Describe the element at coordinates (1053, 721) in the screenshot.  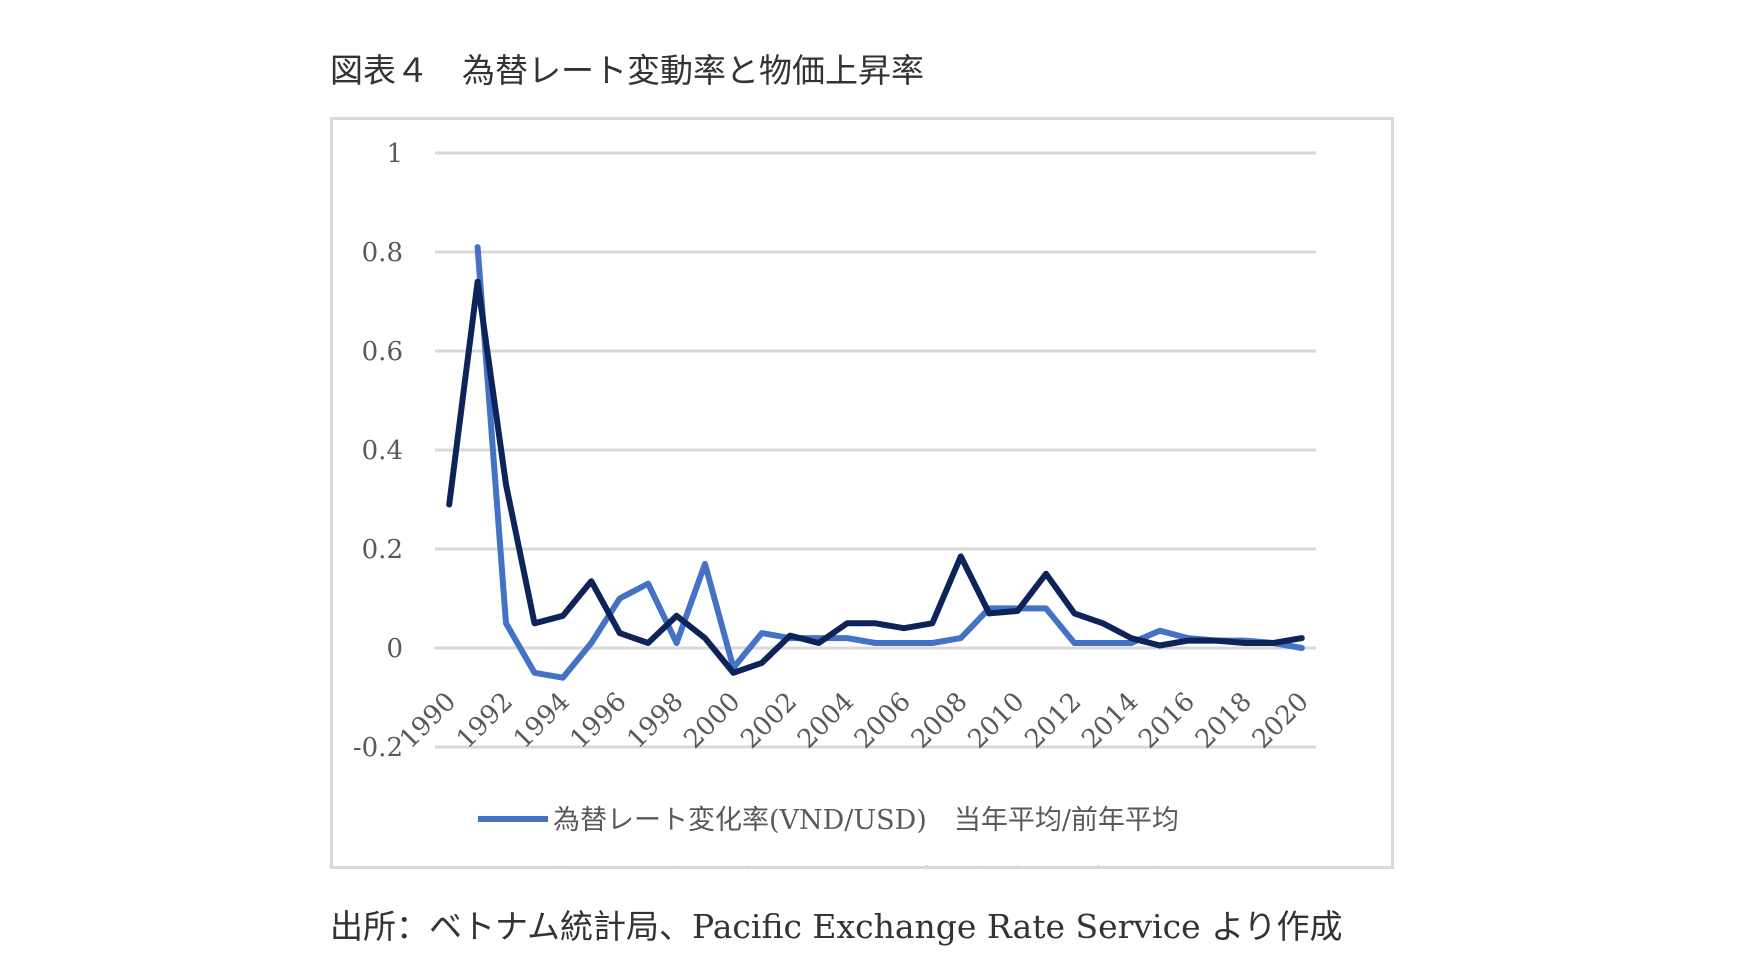
I see `x-tick-label: 2012` at that location.